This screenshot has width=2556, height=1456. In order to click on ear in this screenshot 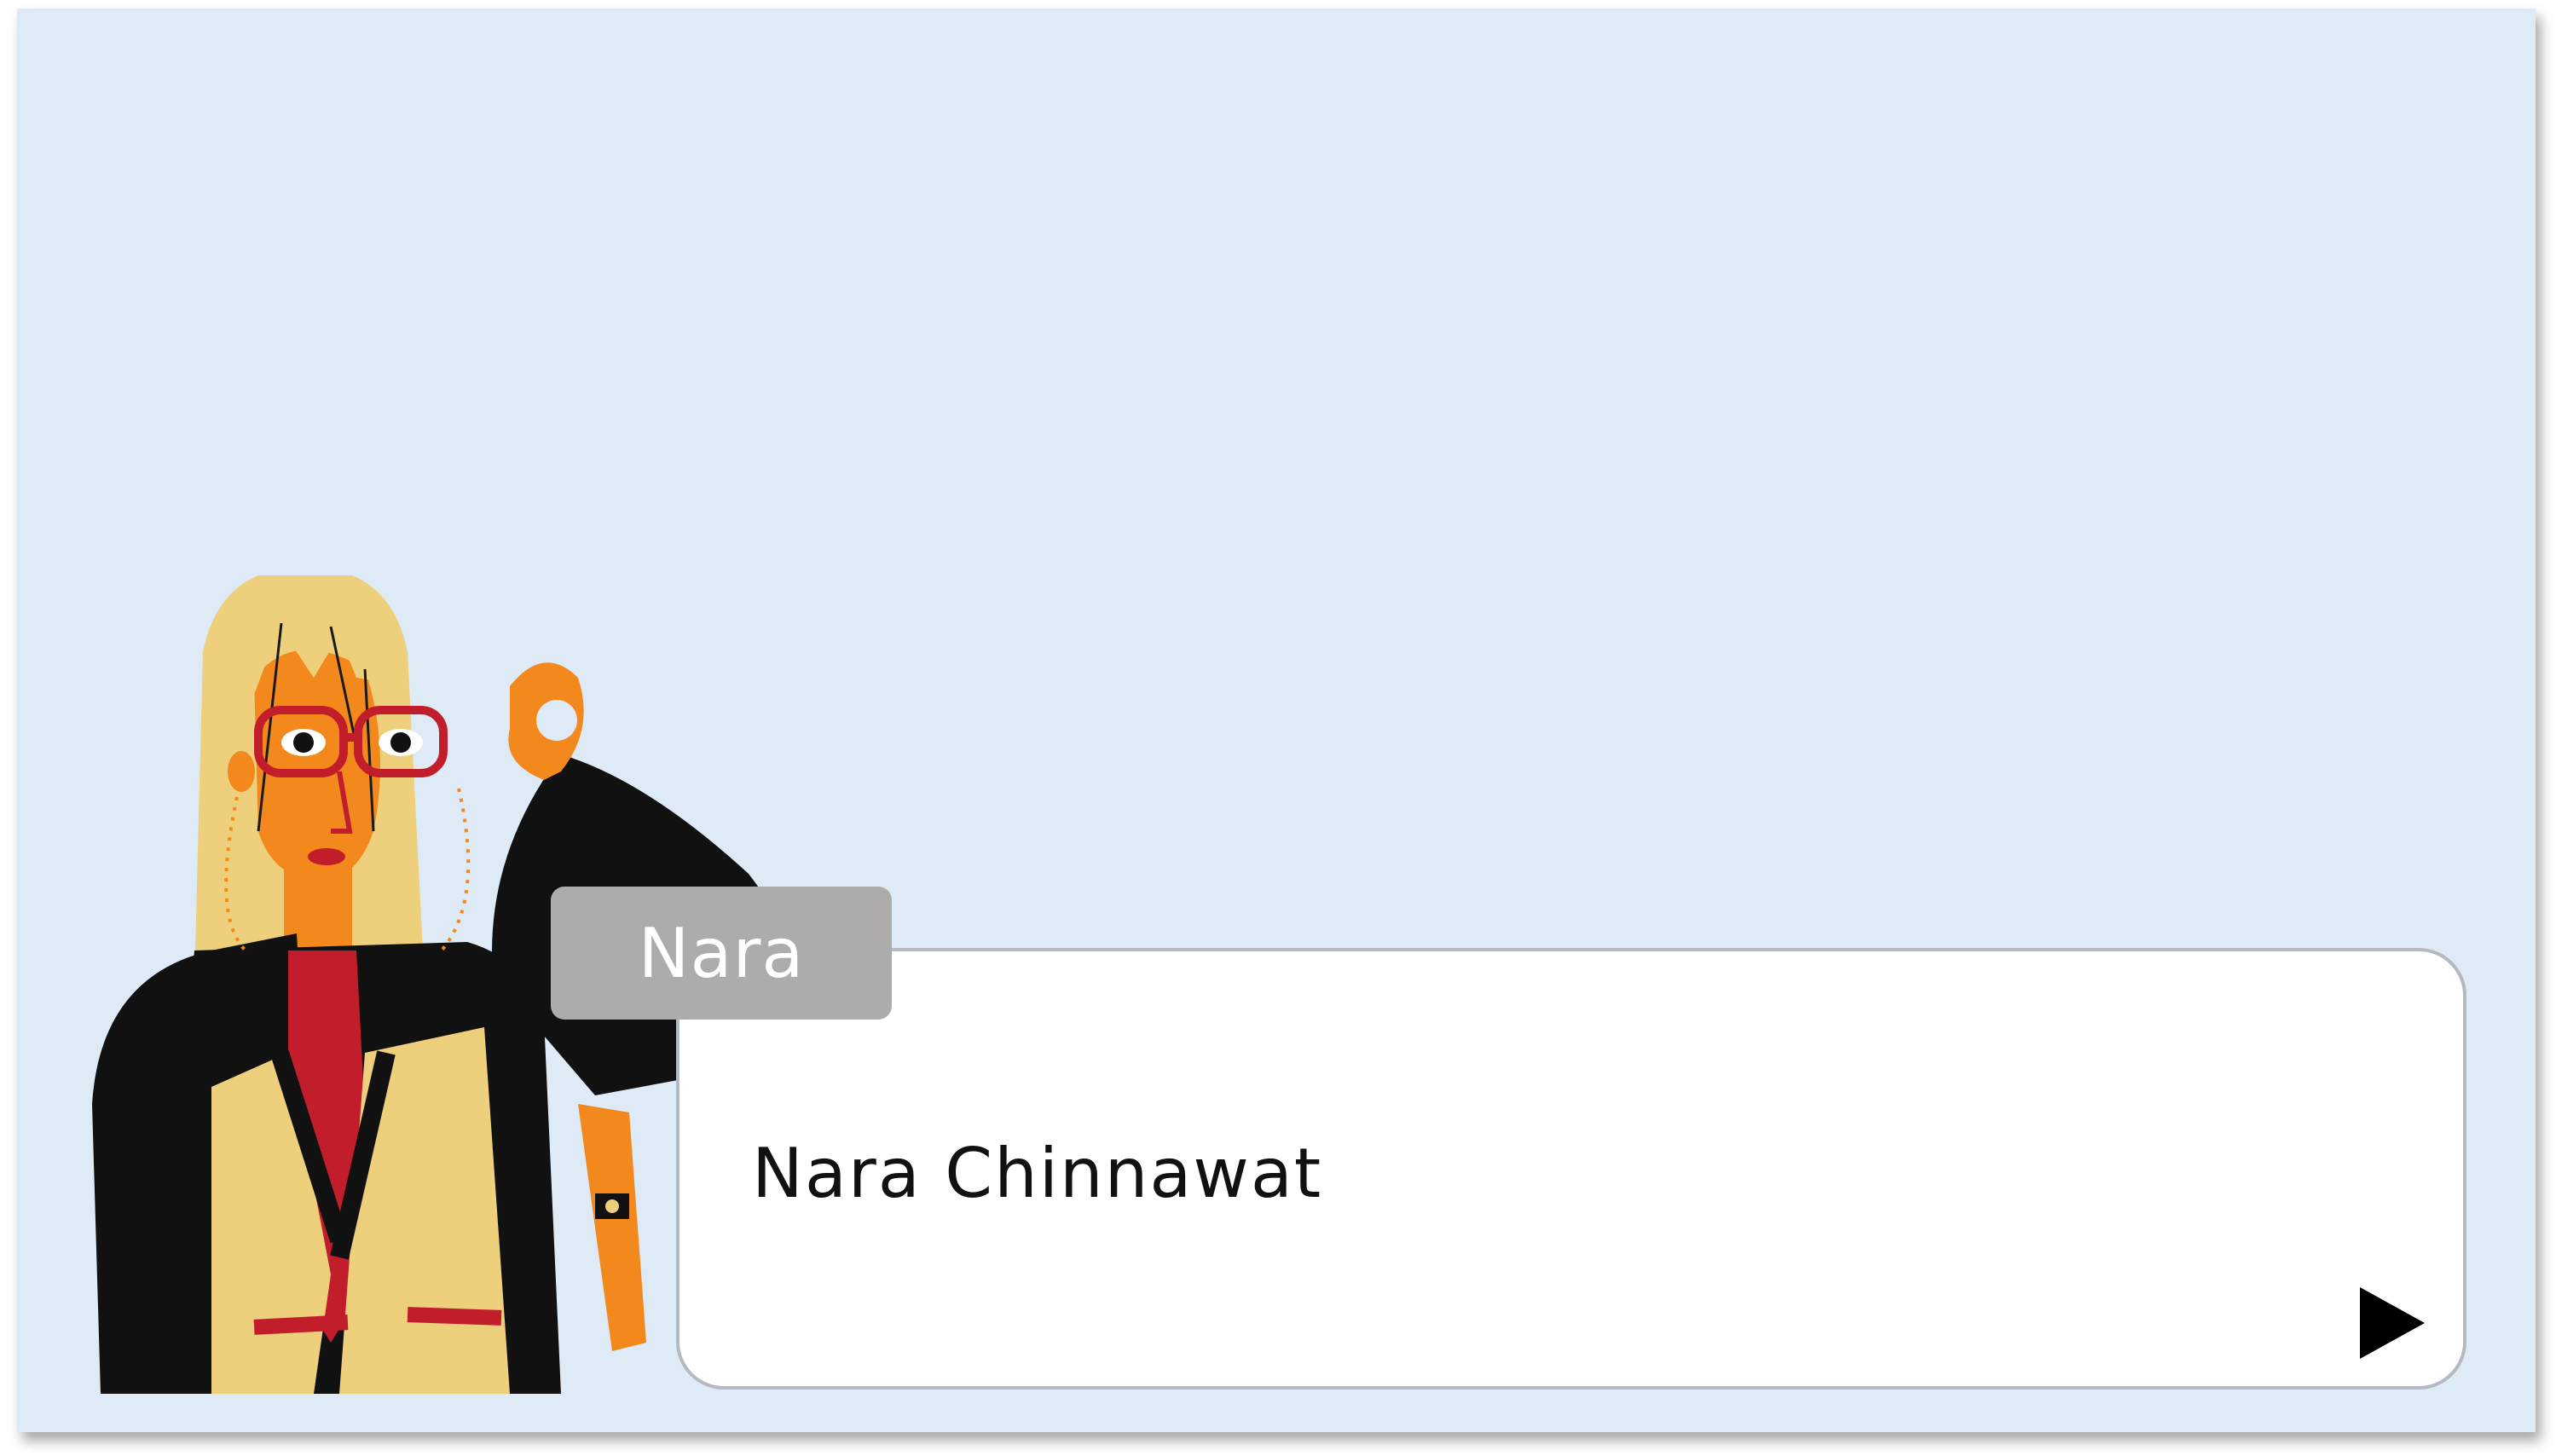, I will do `click(241, 771)`.